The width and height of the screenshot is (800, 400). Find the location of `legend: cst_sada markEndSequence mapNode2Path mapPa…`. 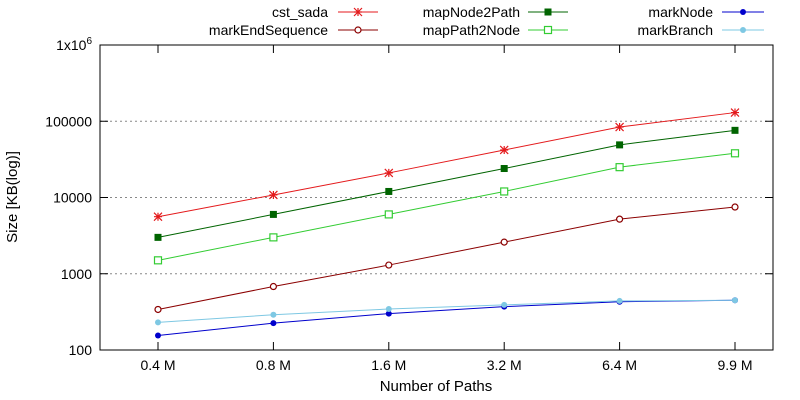

legend: cst_sada markEndSequence mapNode2Path mapPa… is located at coordinates (486, 21).